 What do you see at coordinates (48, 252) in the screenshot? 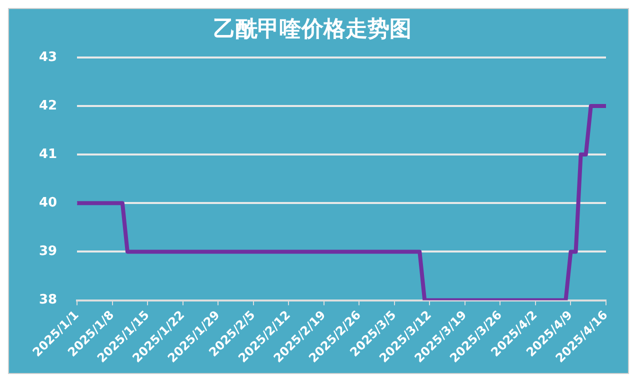
I see `y-tick-label: 39` at bounding box center [48, 252].